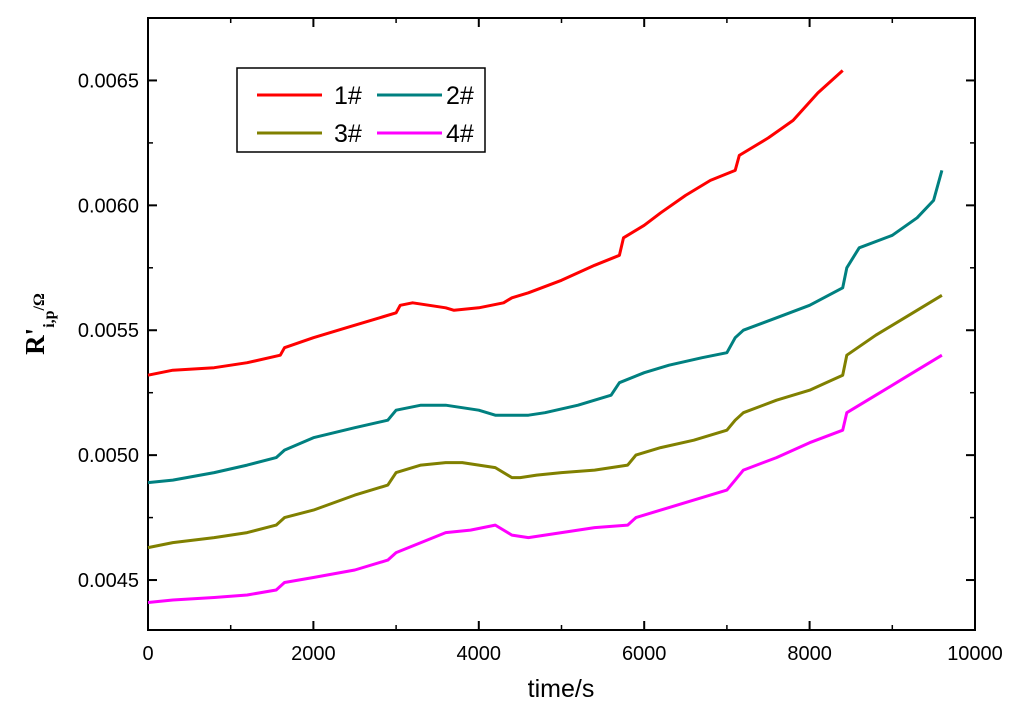  I want to click on y-axis-title: R'i,p/Ω, so click(39, 324).